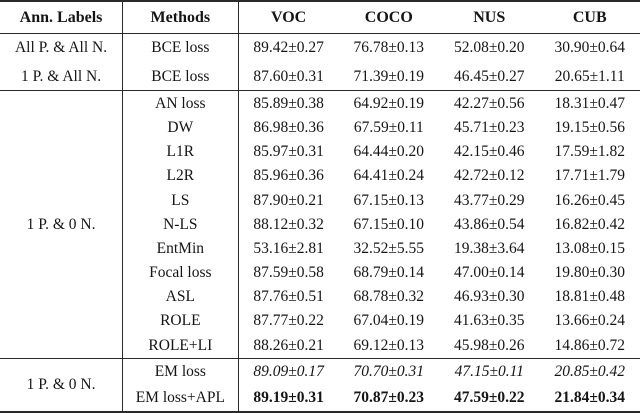  Describe the element at coordinates (589, 103) in the screenshot. I see `value-cell: 18.31±0.47` at that location.